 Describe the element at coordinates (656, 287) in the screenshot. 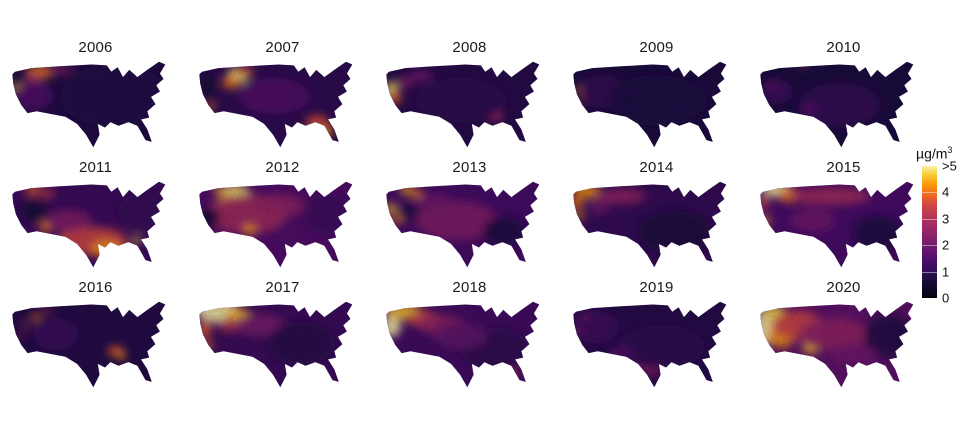

I see `year-label-2019: 2019` at that location.